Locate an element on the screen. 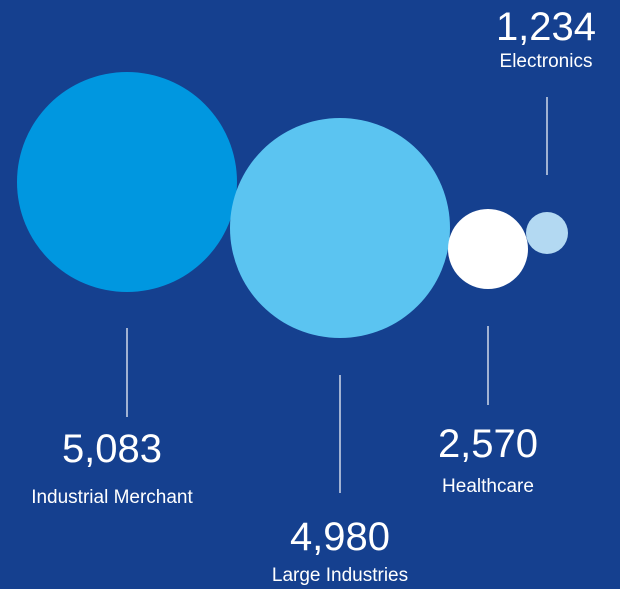 This screenshot has height=589, width=620. category-label-healthcare: Healthcare is located at coordinates (488, 486).